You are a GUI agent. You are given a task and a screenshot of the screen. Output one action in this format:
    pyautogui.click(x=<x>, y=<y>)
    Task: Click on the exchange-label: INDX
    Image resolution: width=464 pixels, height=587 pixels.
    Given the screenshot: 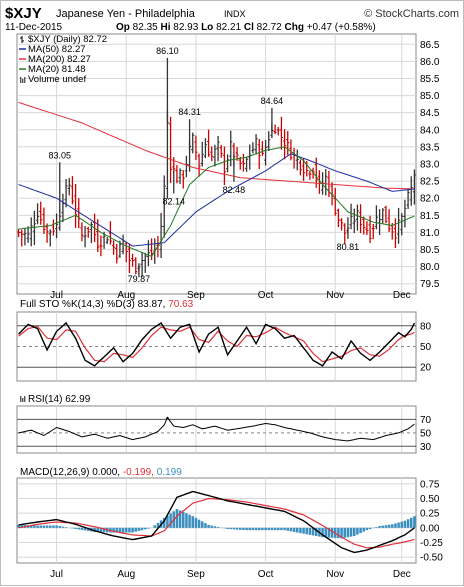 What is the action you would take?
    pyautogui.click(x=235, y=14)
    